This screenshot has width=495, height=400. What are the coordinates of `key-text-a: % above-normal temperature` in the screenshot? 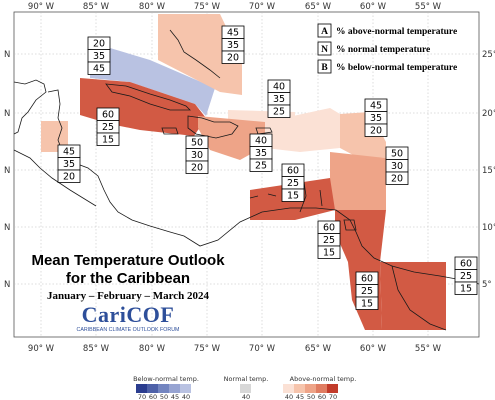 It's located at (396, 32).